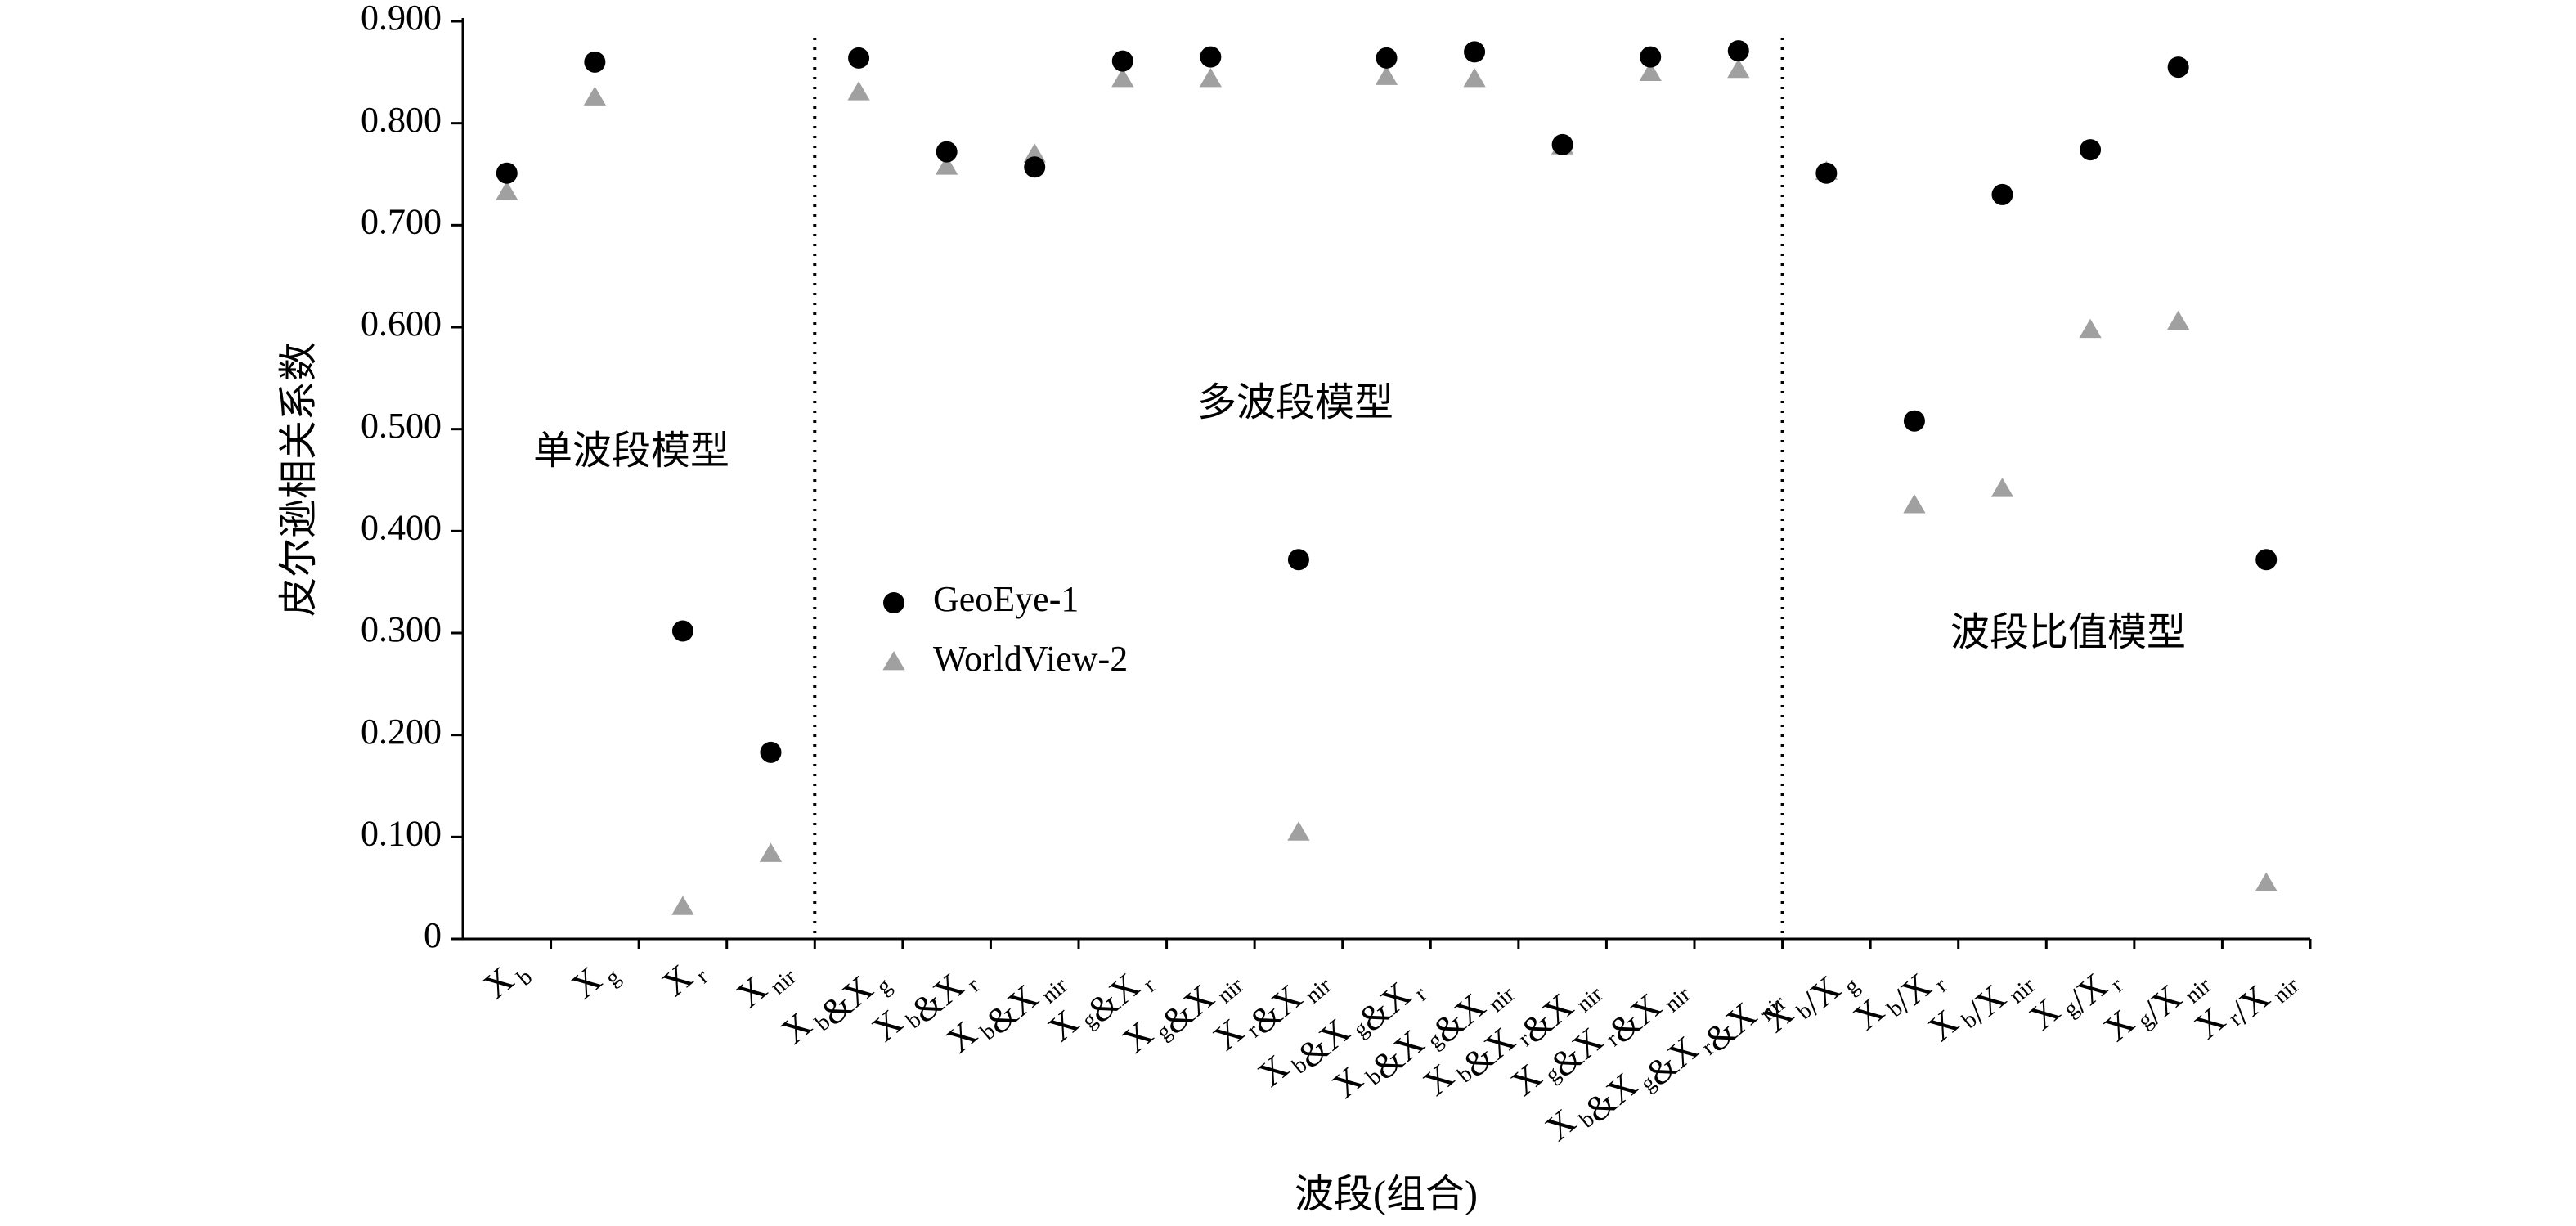 Image resolution: width=2576 pixels, height=1226 pixels. I want to click on y-axis-title: 皮尔逊相关系数, so click(299, 479).